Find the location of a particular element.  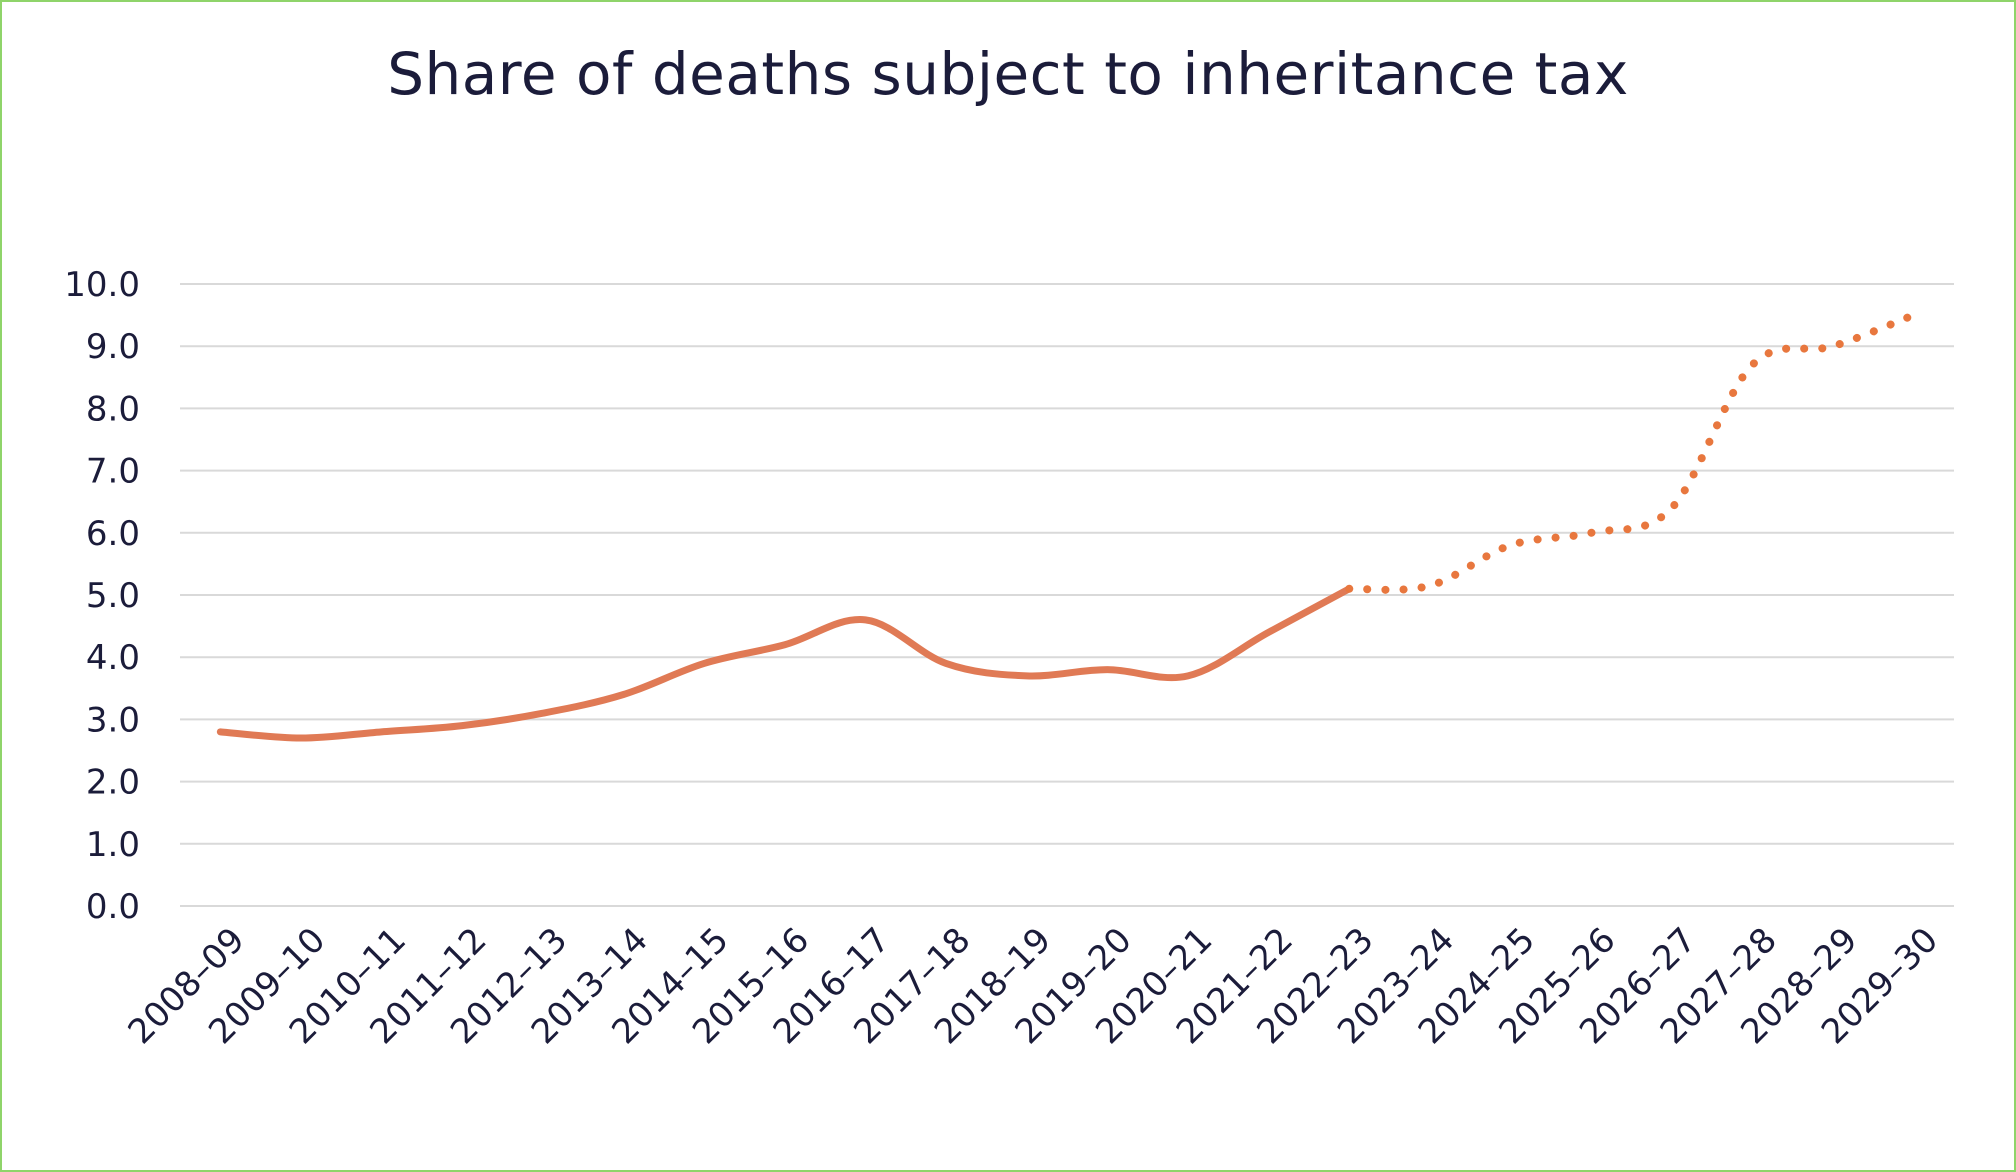

y-tick-label: 9.0 is located at coordinates (113, 347).